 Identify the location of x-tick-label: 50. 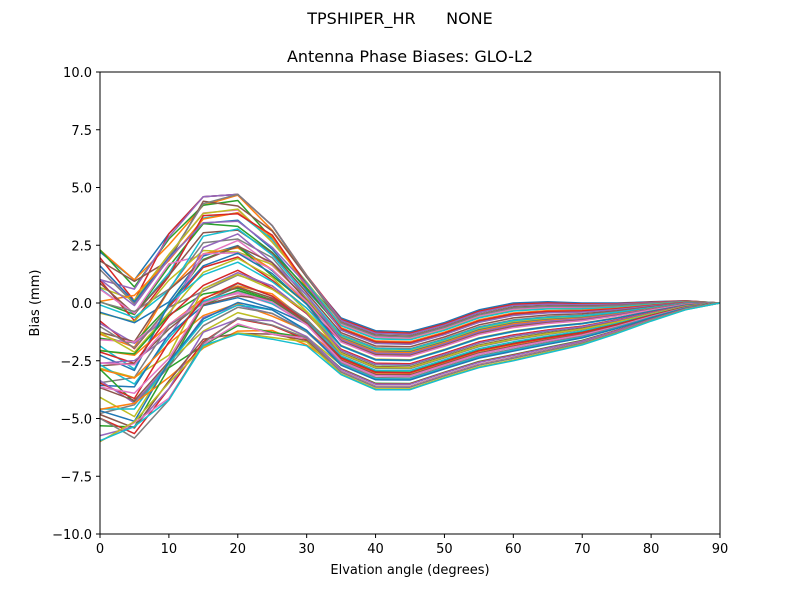
(444, 549).